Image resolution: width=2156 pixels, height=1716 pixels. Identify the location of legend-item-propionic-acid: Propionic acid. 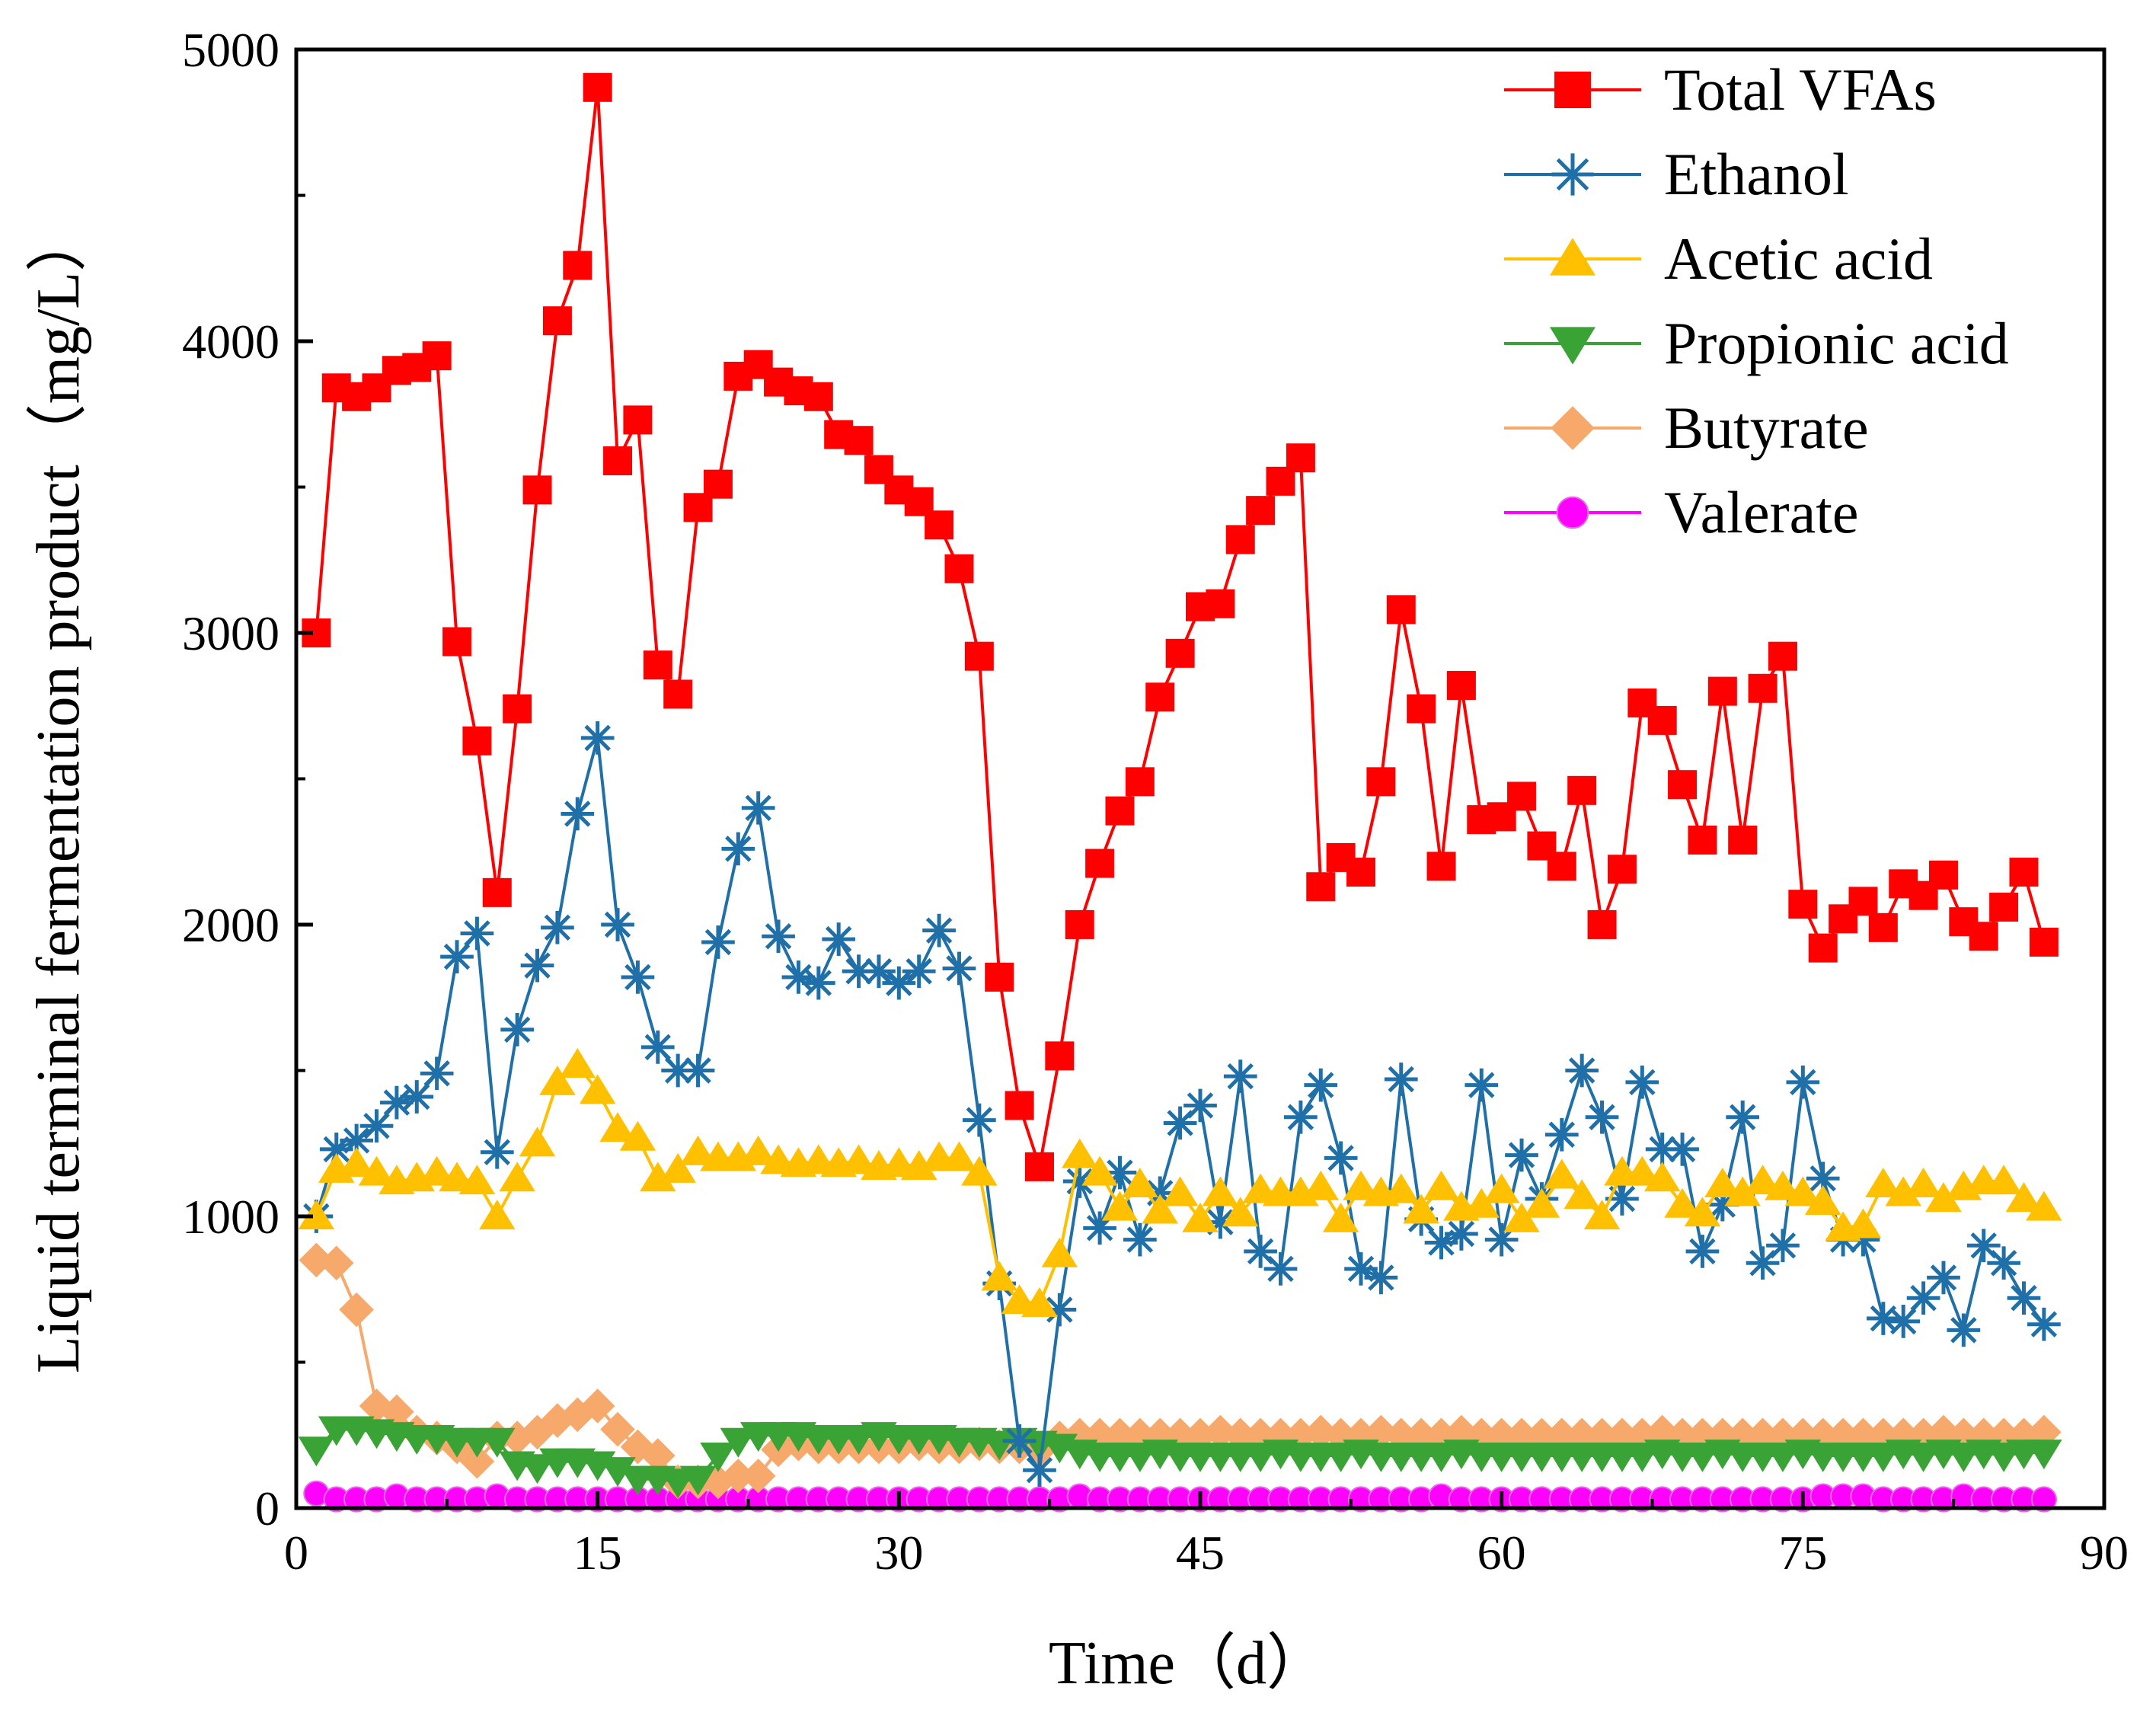
(1756, 343).